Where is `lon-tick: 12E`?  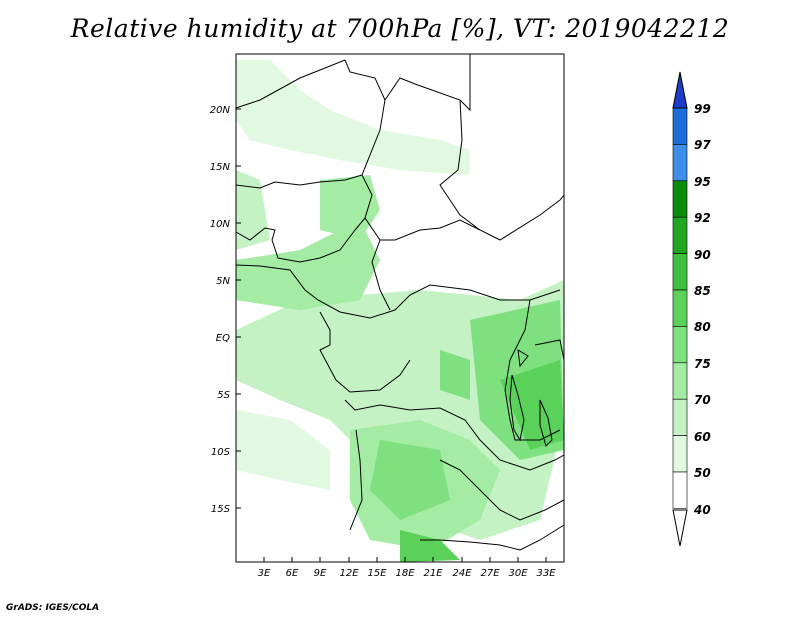 lon-tick: 12E is located at coordinates (349, 573).